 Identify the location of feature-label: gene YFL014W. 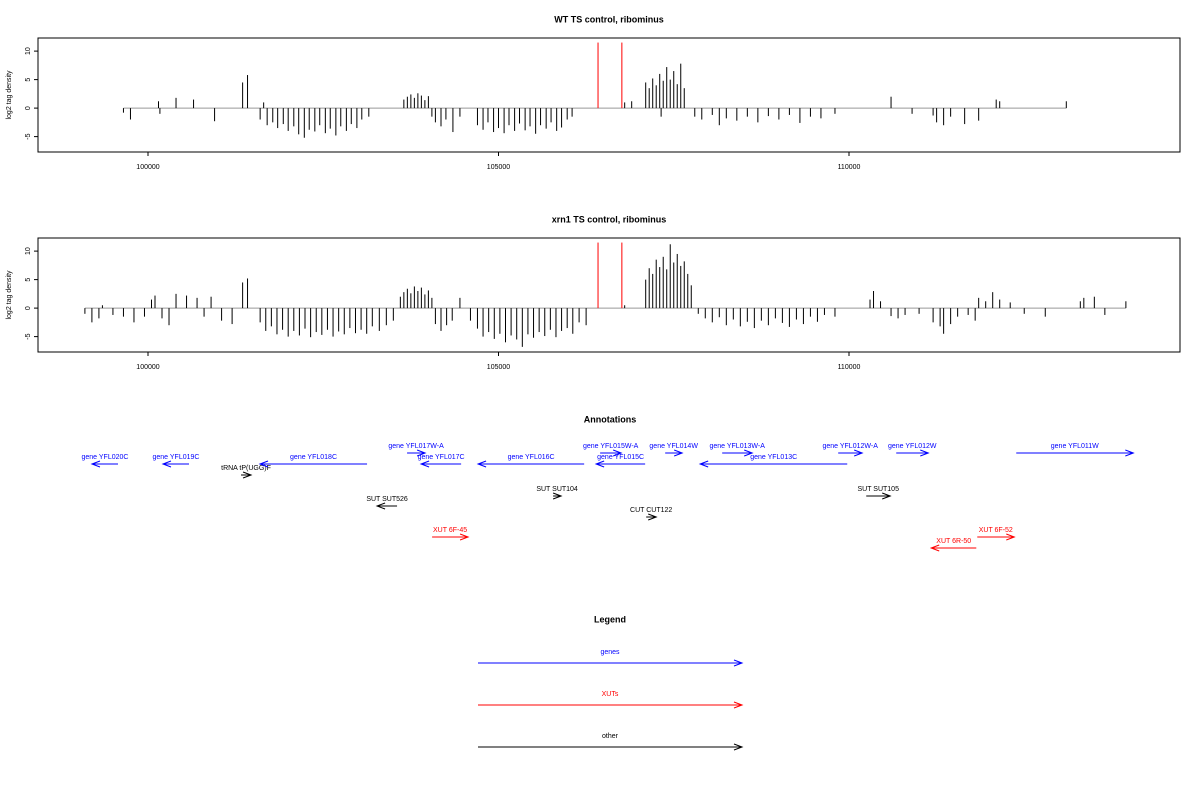
(673, 446).